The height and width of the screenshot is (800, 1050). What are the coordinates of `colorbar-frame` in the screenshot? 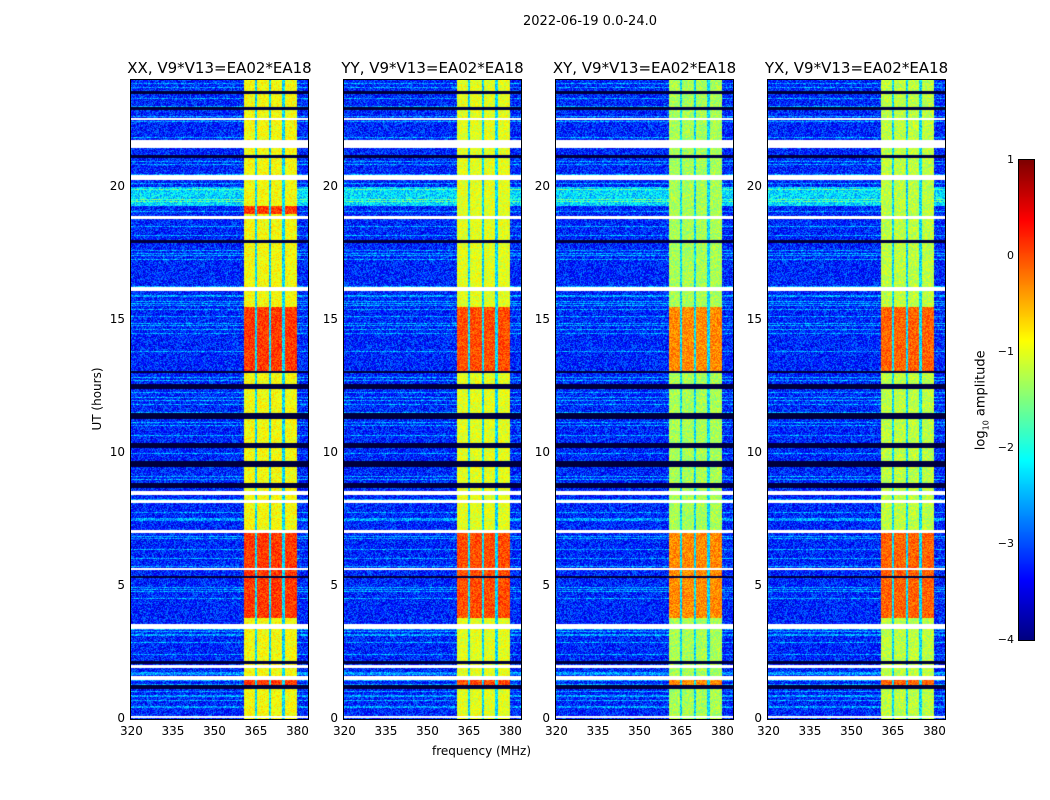 It's located at (1026, 400).